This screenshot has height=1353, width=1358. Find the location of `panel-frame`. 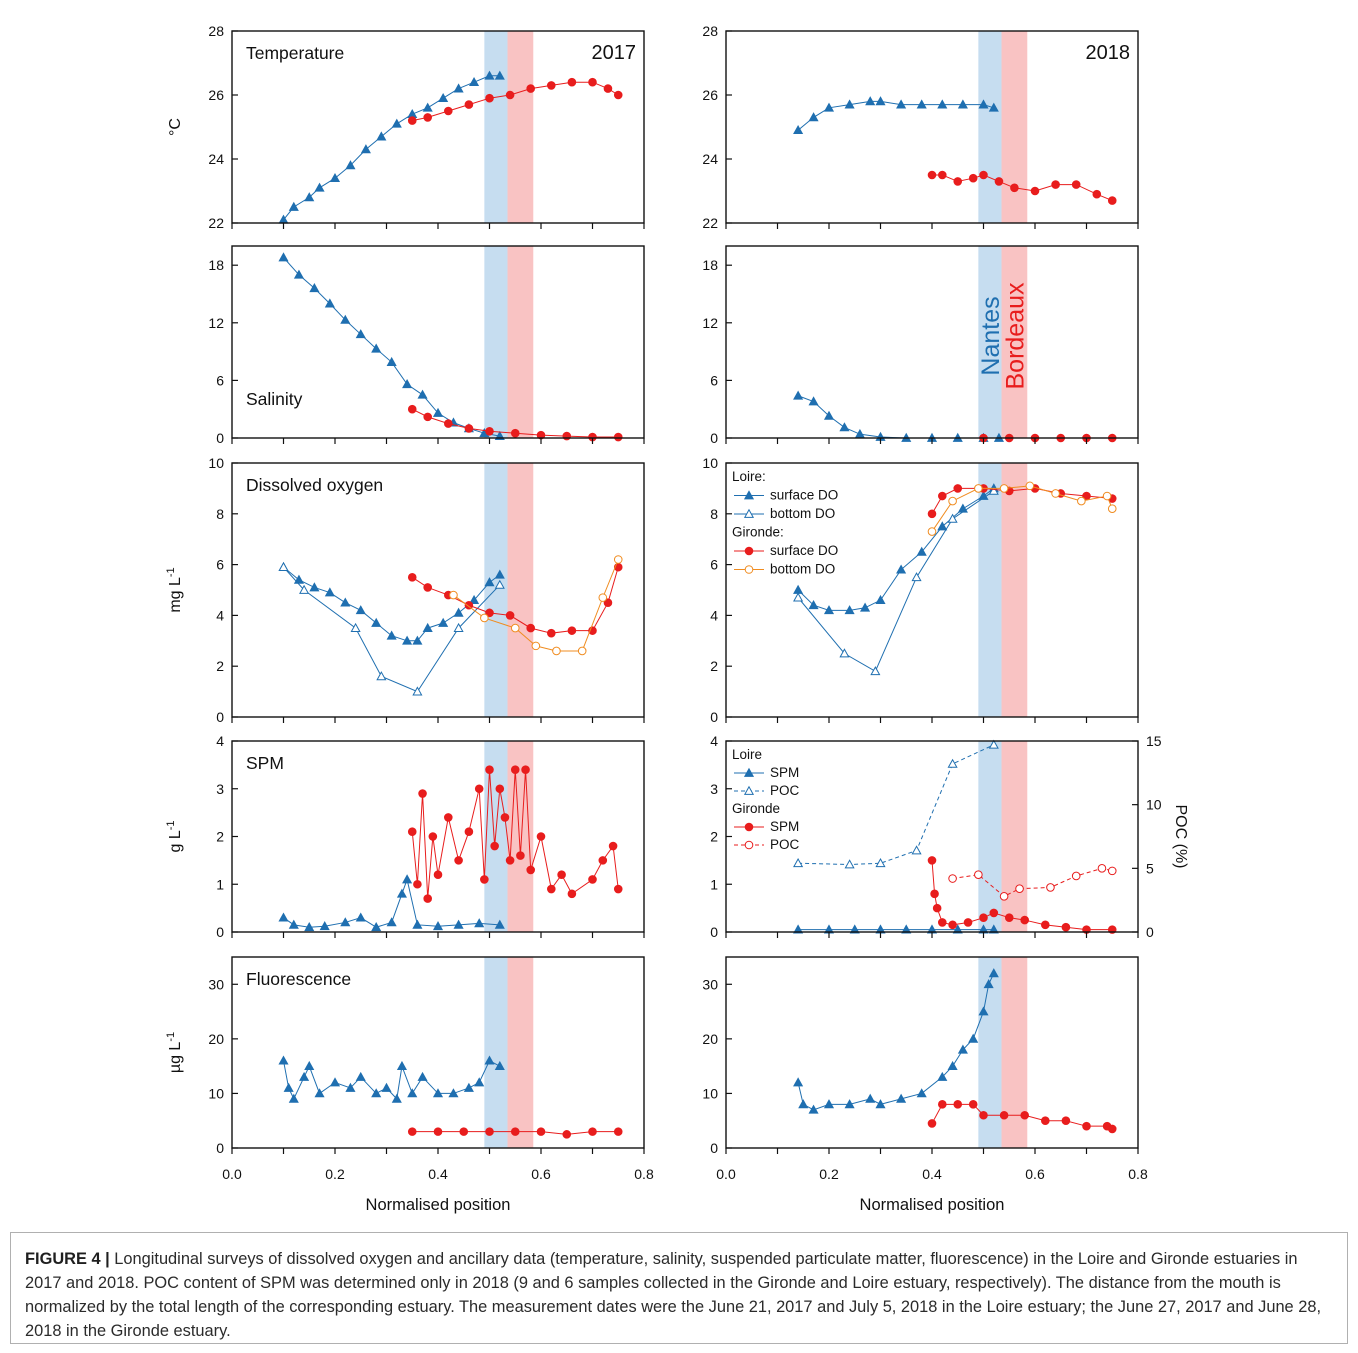

panel-frame is located at coordinates (932, 127).